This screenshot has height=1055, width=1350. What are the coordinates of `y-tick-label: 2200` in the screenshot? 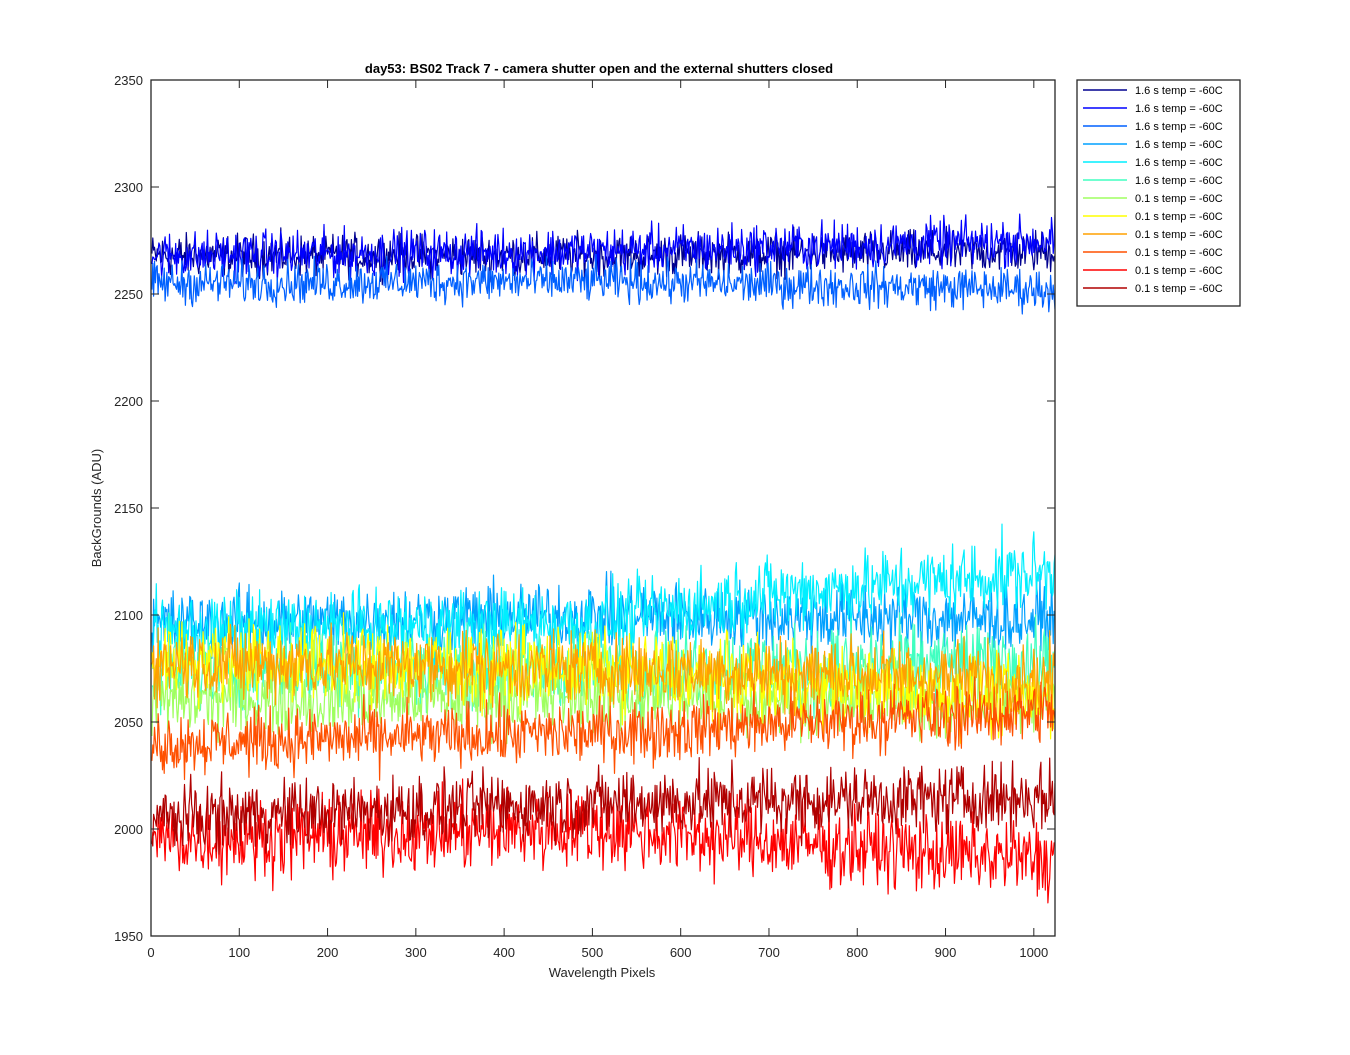 It's located at (128, 401).